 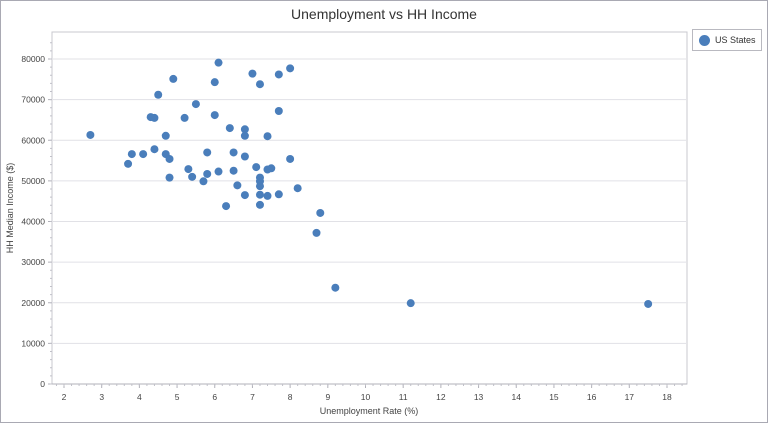 What do you see at coordinates (33, 222) in the screenshot?
I see `svg-text: 40000` at bounding box center [33, 222].